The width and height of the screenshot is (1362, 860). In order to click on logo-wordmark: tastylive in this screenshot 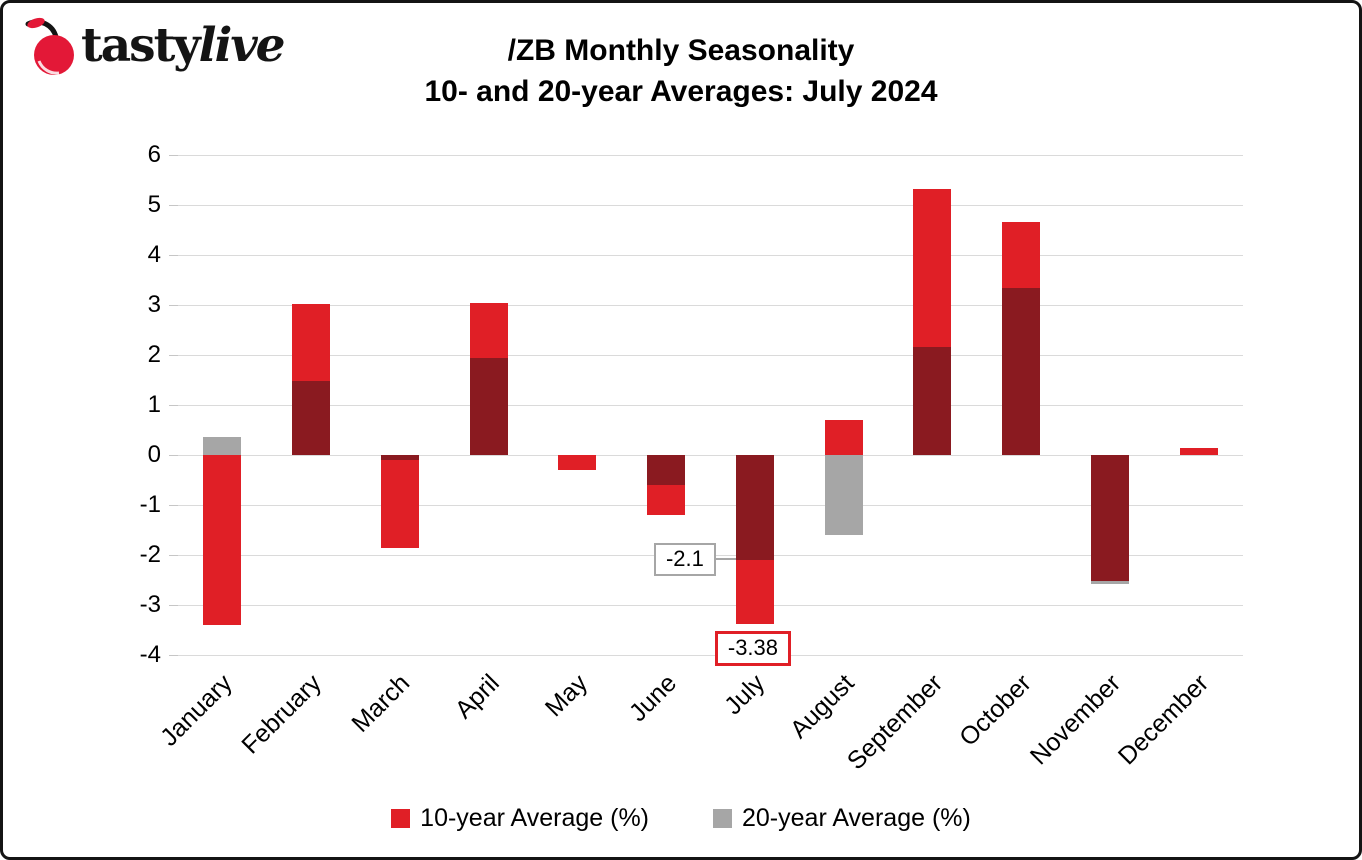, I will do `click(183, 46)`.